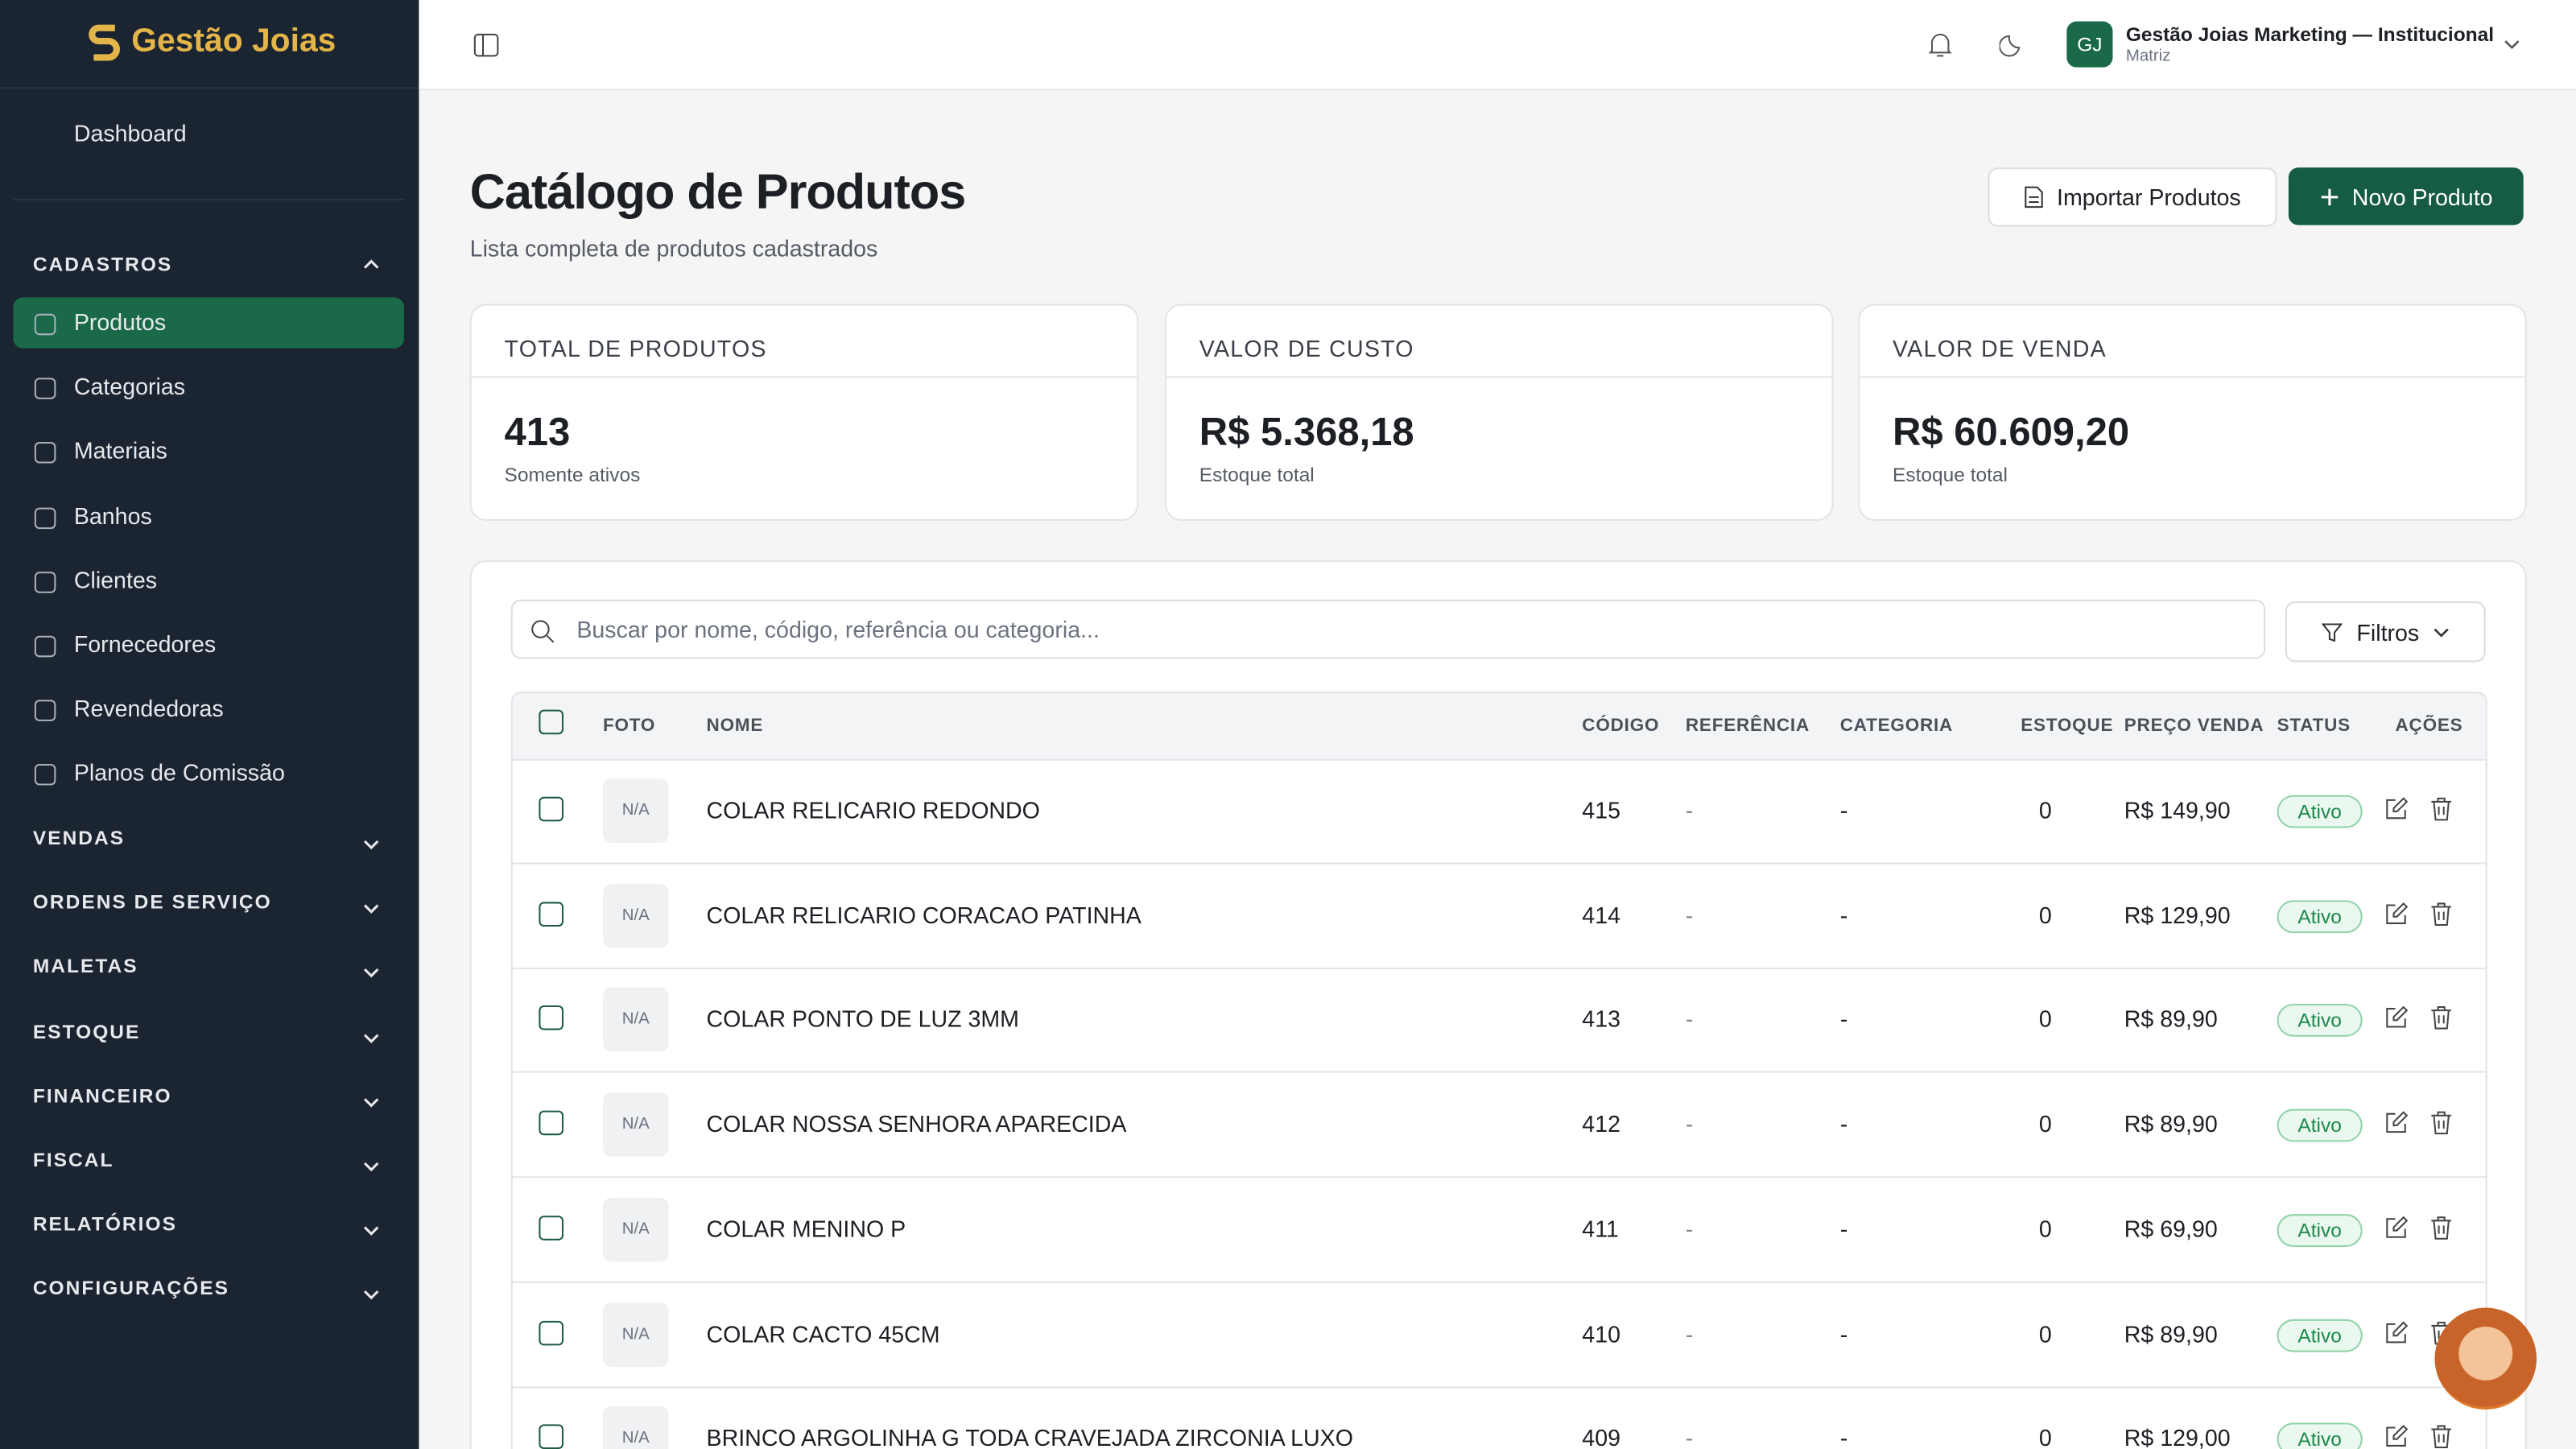  What do you see at coordinates (152, 902) in the screenshot?
I see `nav-section: ORDENS DE SERVIÇO` at bounding box center [152, 902].